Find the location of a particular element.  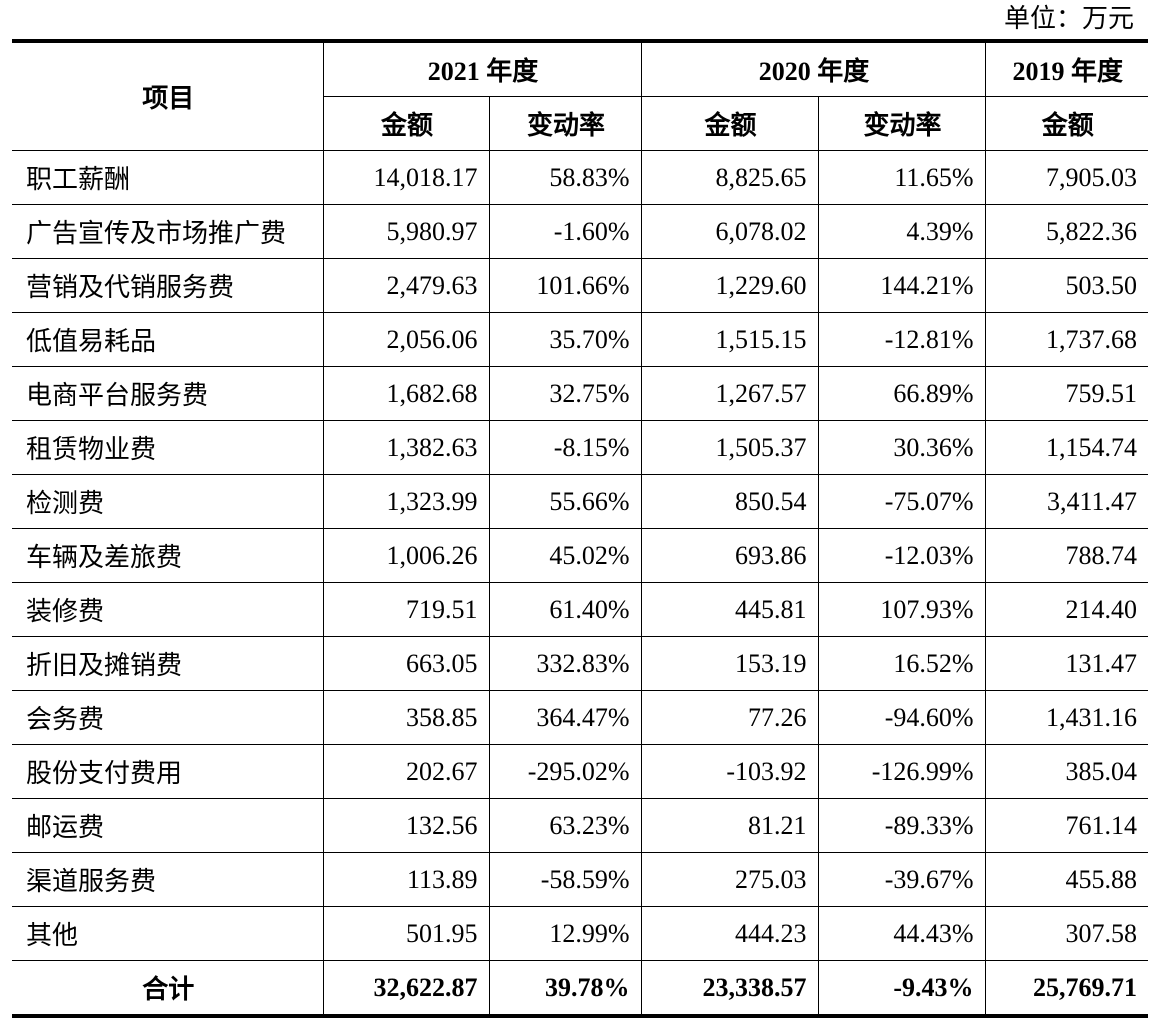

amount-2021: 1,006.26 is located at coordinates (406, 555).